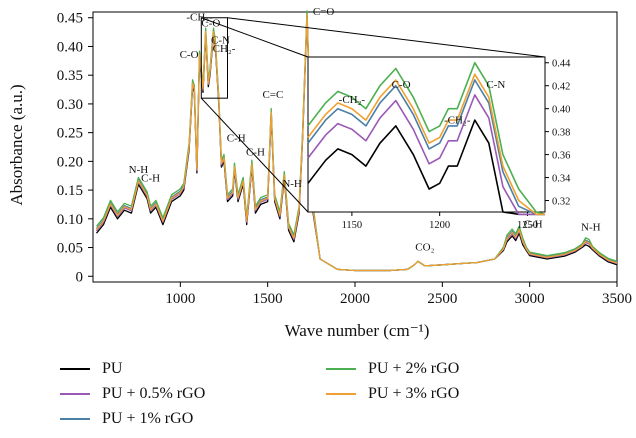 This screenshot has height=438, width=636. Describe the element at coordinates (617, 299) in the screenshot. I see `x-tick-label: 3500` at that location.